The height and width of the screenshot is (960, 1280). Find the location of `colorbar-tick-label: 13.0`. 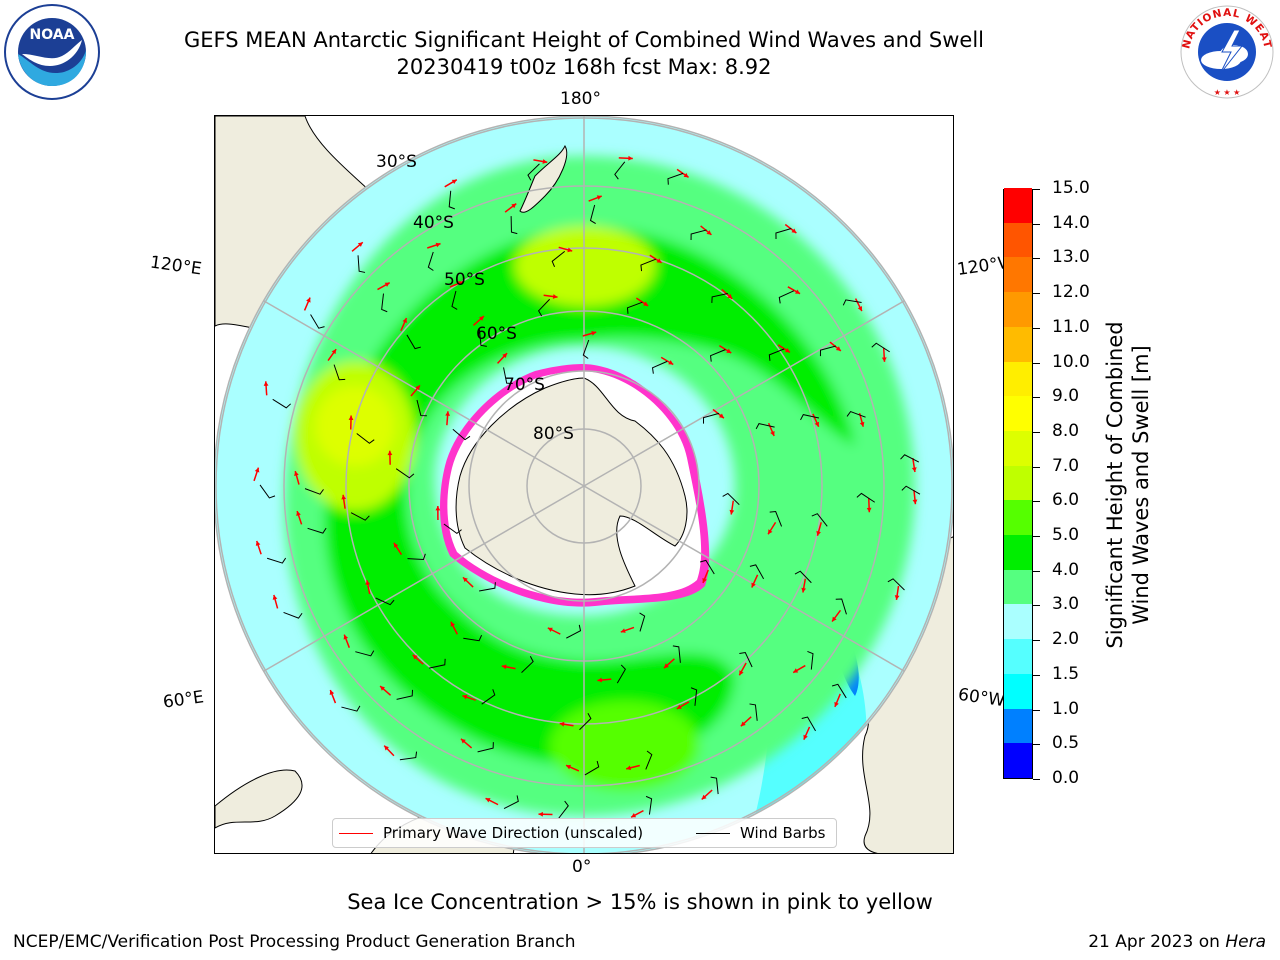

colorbar-tick-label: 13.0 is located at coordinates (1071, 257).